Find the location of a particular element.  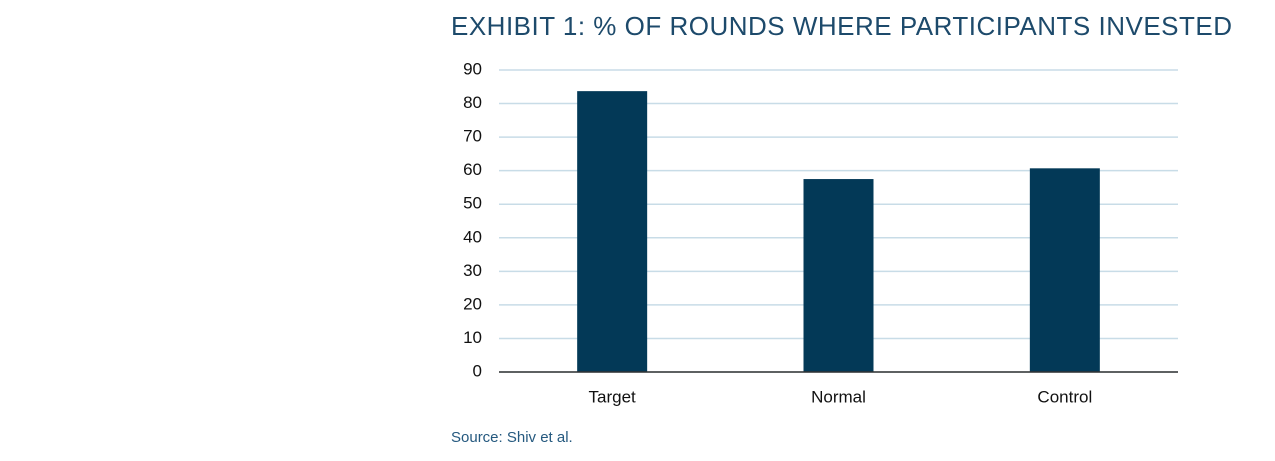

y-tick-label: 80 is located at coordinates (472, 102).